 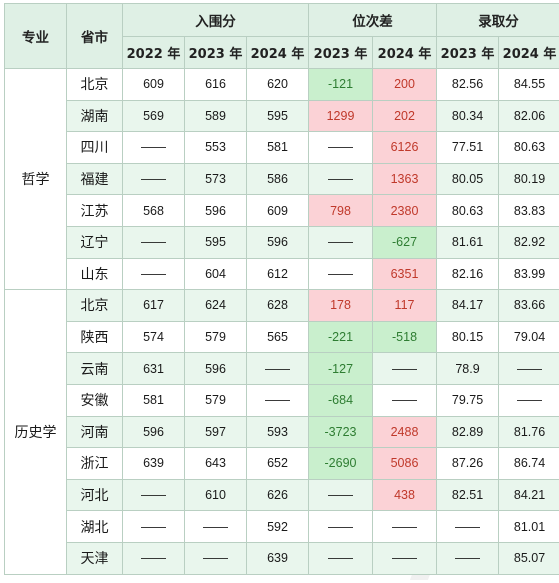 I want to click on rank-diff-2023-cell: 798, so click(x=341, y=210).